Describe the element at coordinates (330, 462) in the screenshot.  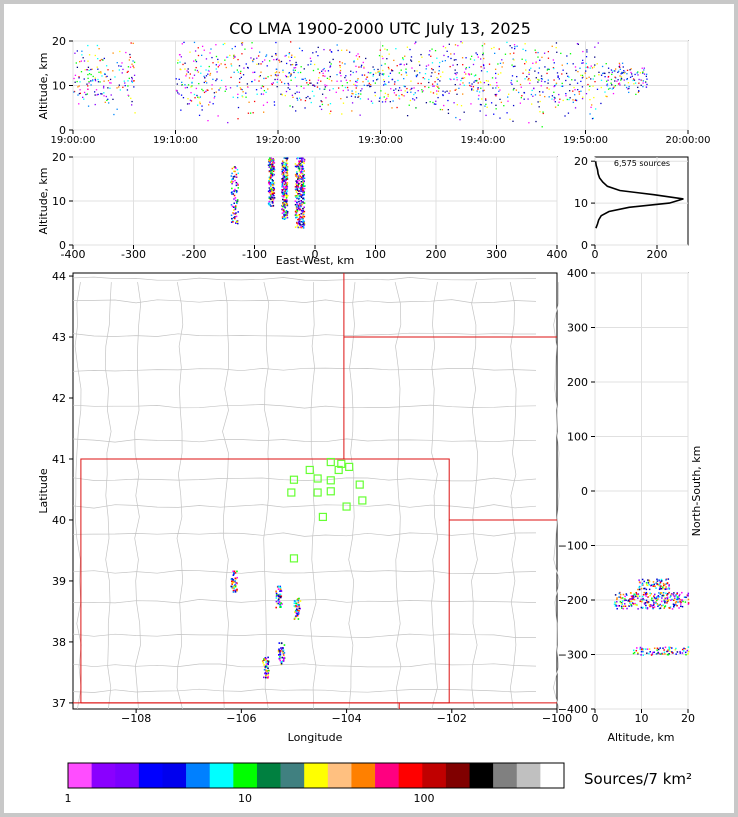
I see `lma-station-marker` at that location.